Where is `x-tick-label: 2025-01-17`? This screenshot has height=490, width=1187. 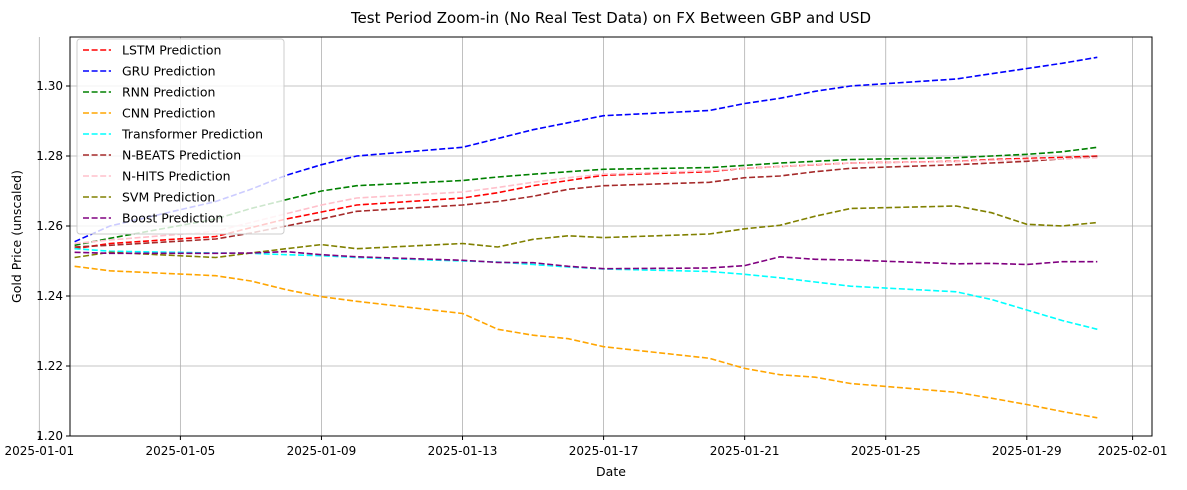
x-tick-label: 2025-01-17 is located at coordinates (604, 451).